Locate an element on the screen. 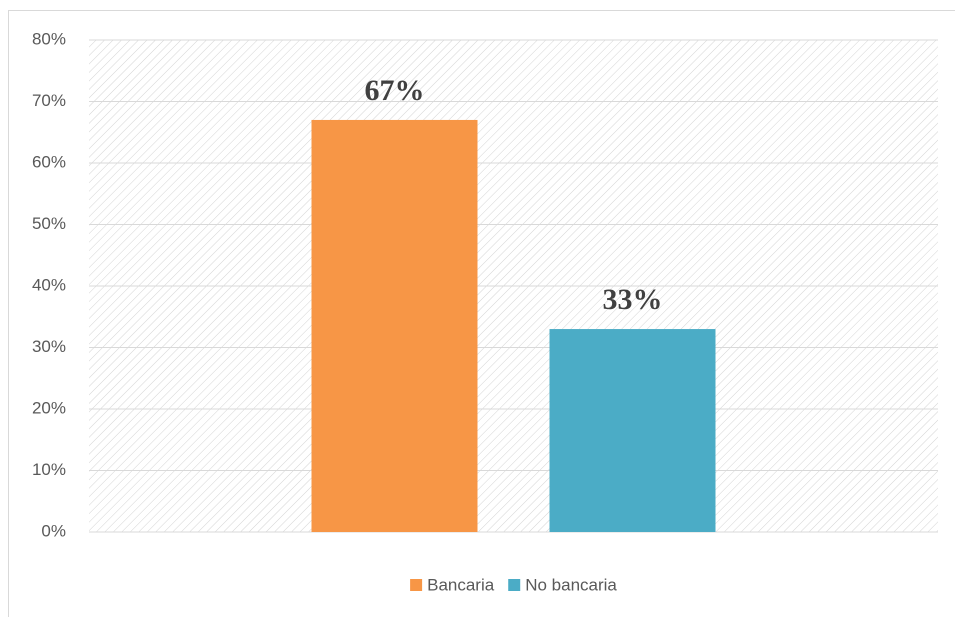  legend-label: Bancaria is located at coordinates (461, 584).